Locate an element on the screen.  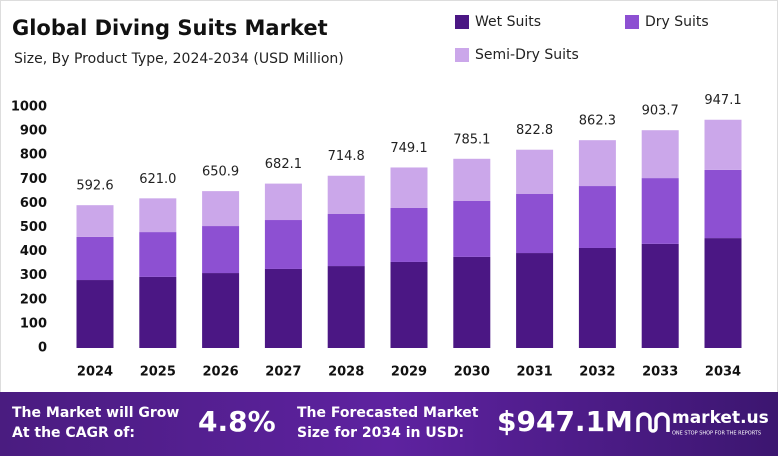
y-tick-label: 500 is located at coordinates (33, 227).